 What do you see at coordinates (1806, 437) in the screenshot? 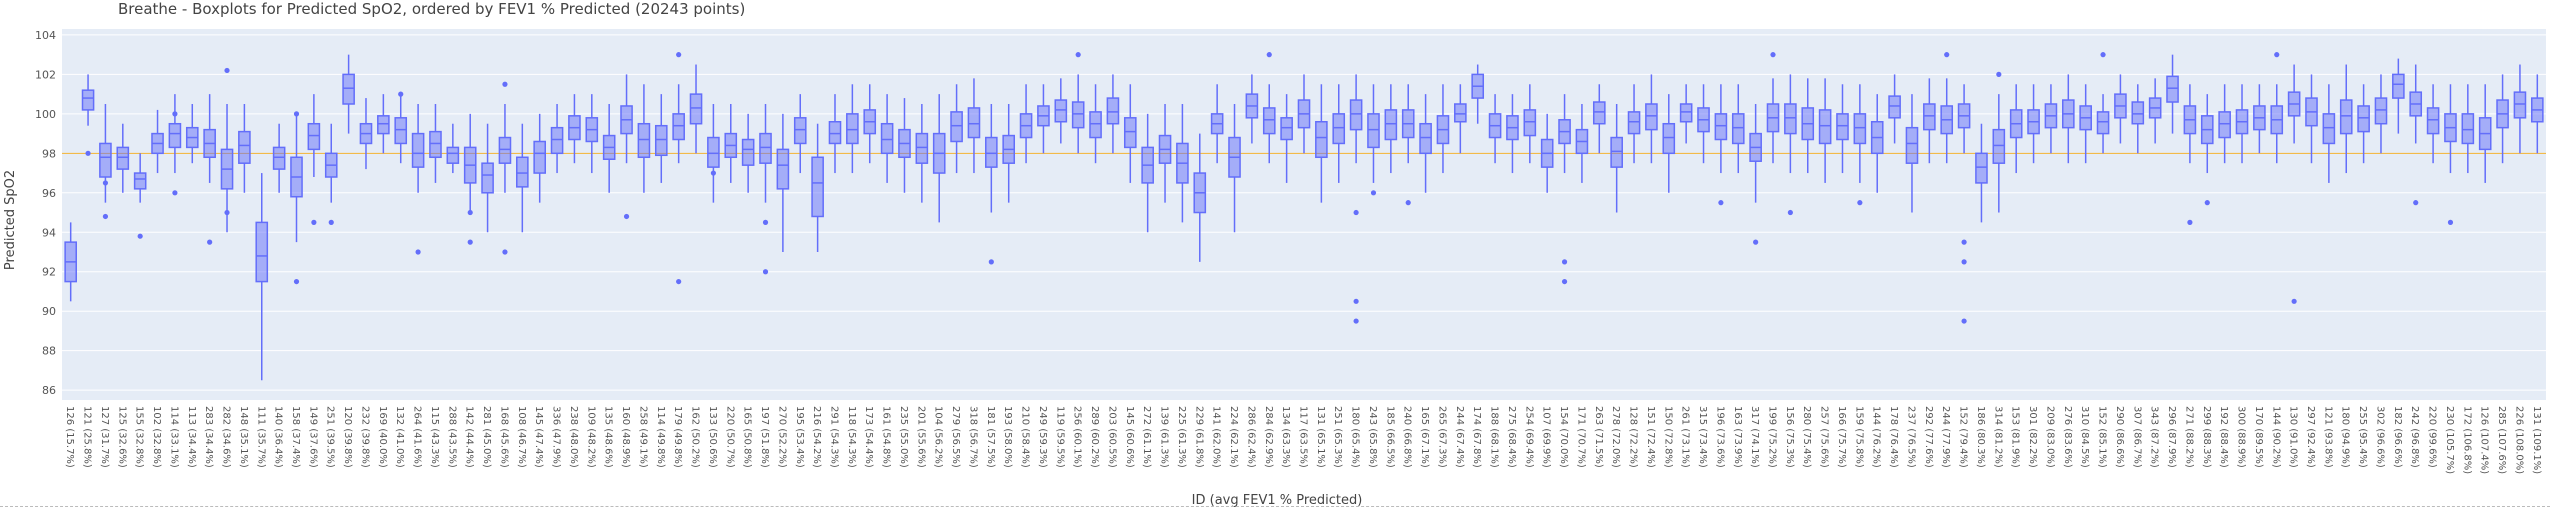
I see `x-tick-label: 280 (75.4%)` at bounding box center [1806, 437].